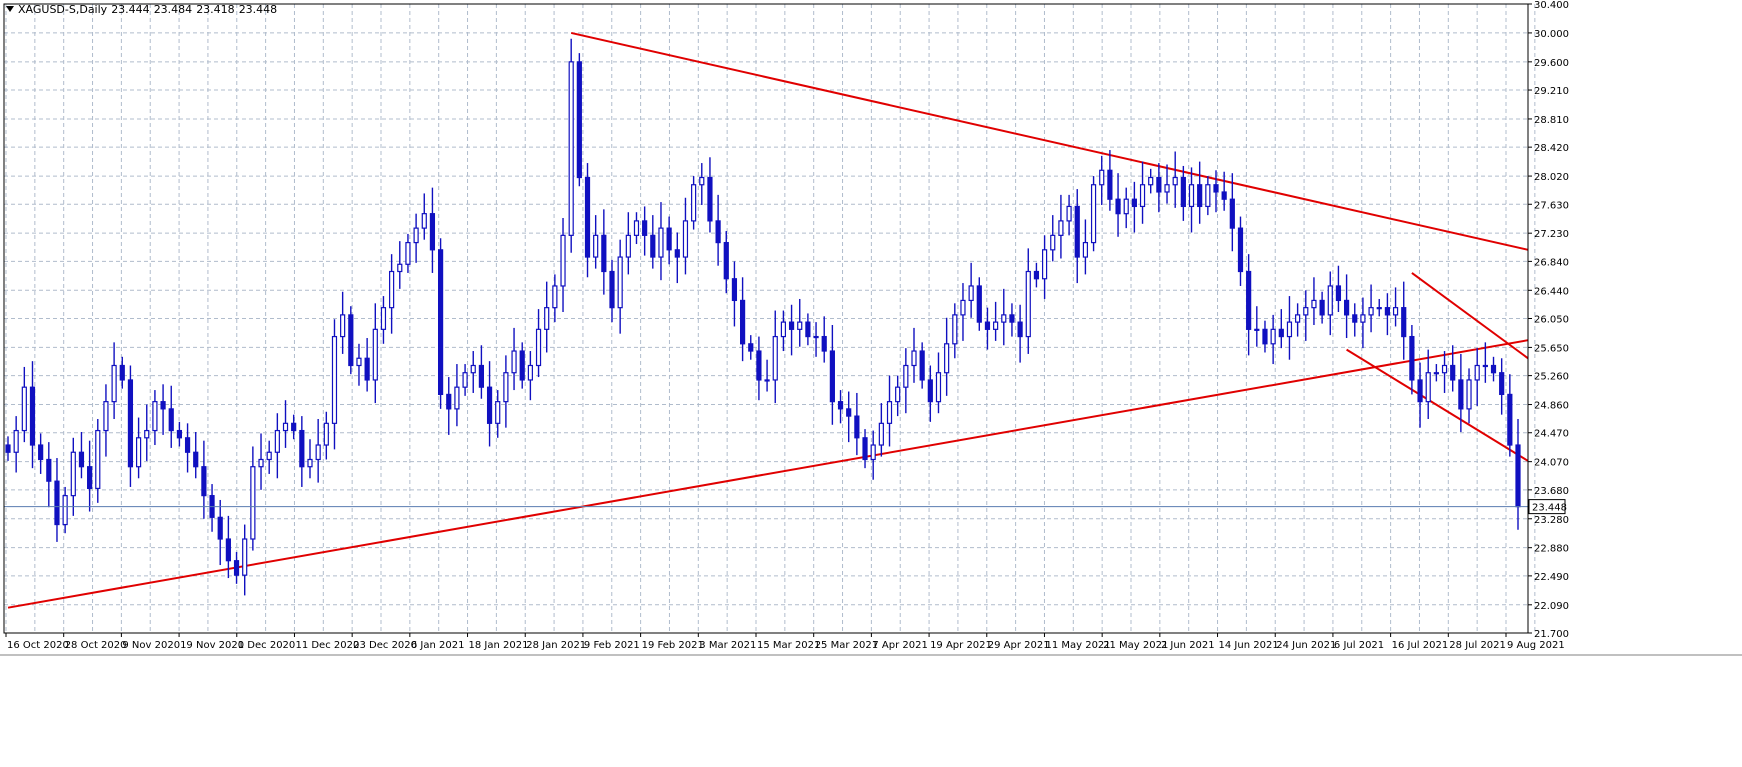 The image size is (1742, 767). I want to click on x-tick-label: 11 May 2021, so click(1077, 645).